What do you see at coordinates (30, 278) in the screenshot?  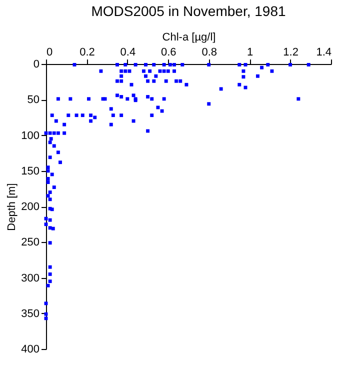 I see `y-tick-label: 300` at bounding box center [30, 278].